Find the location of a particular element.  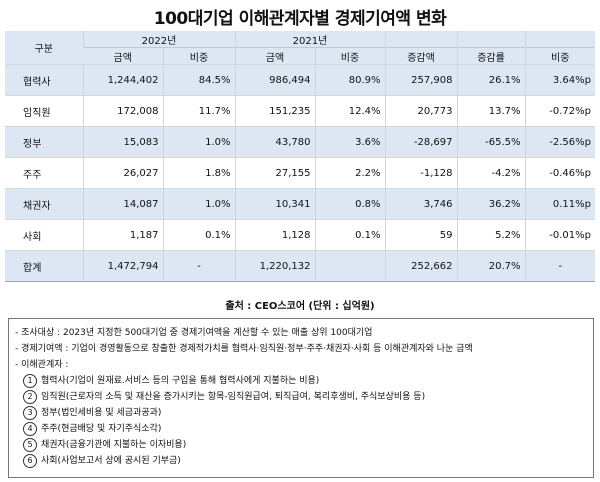

header-year-2022: 2022년 is located at coordinates (158, 39).